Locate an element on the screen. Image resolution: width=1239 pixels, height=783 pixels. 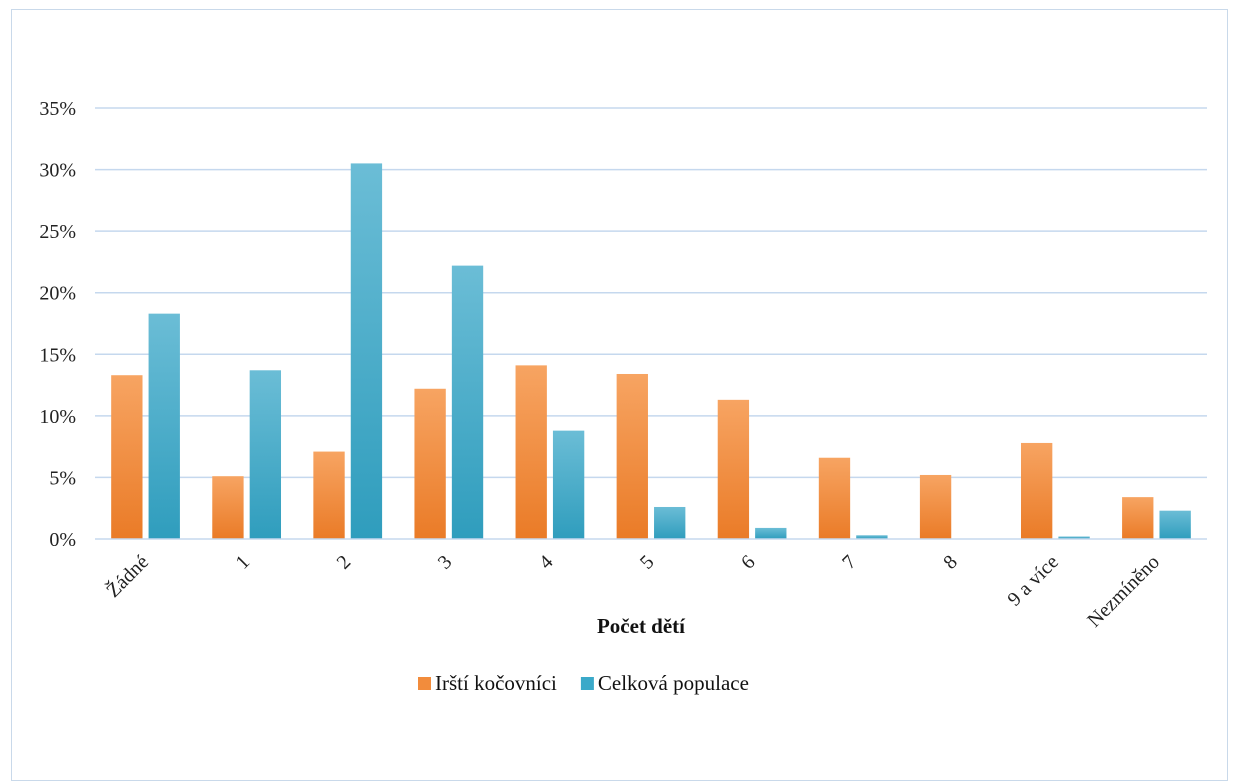
x-tick-label: 2 is located at coordinates (344, 562).